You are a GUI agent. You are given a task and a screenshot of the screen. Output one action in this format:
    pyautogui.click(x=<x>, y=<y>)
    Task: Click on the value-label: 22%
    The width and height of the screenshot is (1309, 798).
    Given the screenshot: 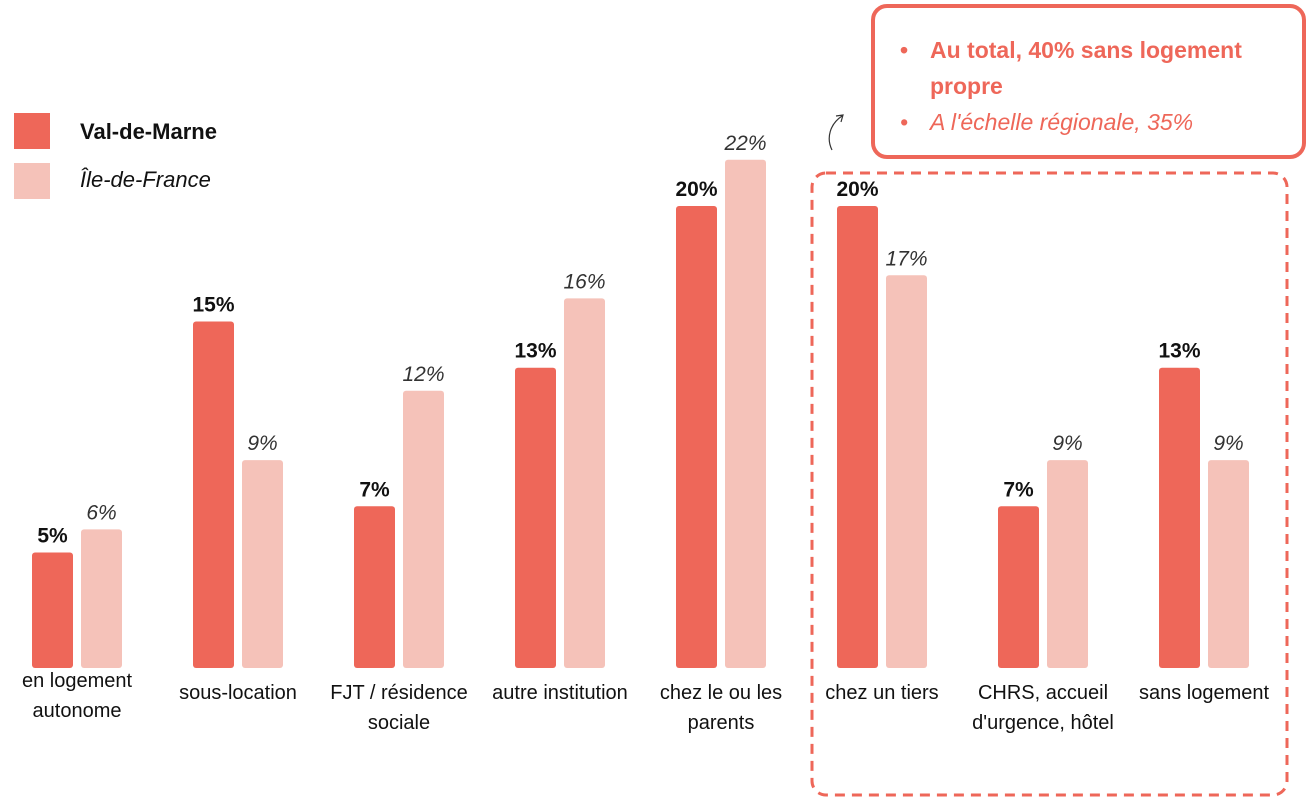 What is the action you would take?
    pyautogui.click(x=744, y=143)
    